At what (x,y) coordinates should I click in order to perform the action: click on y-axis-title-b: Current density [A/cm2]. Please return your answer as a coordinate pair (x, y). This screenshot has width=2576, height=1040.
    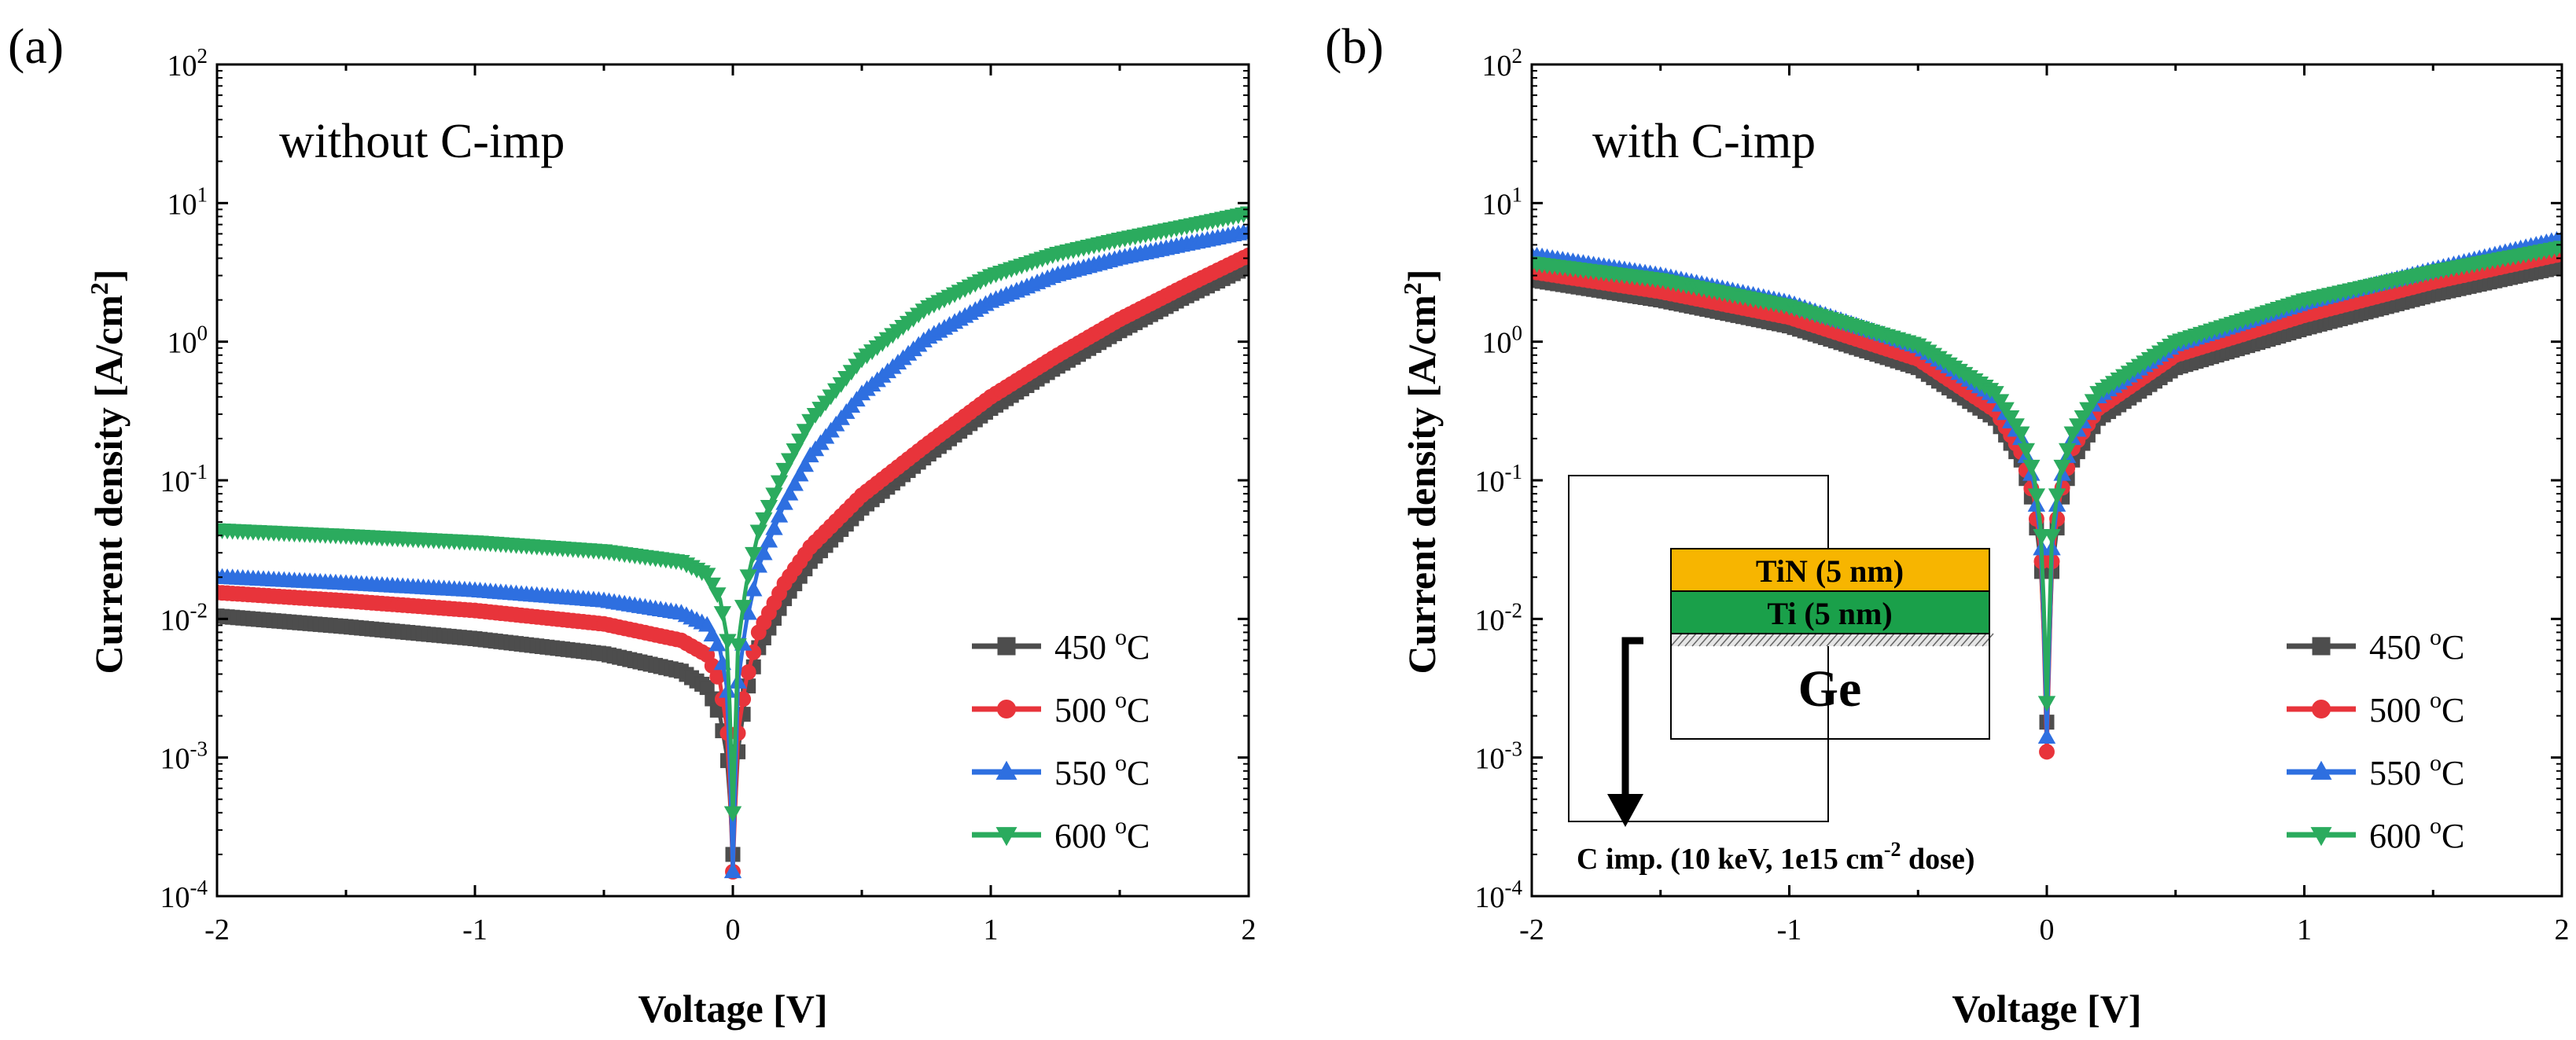
    Looking at the image, I should click on (1421, 471).